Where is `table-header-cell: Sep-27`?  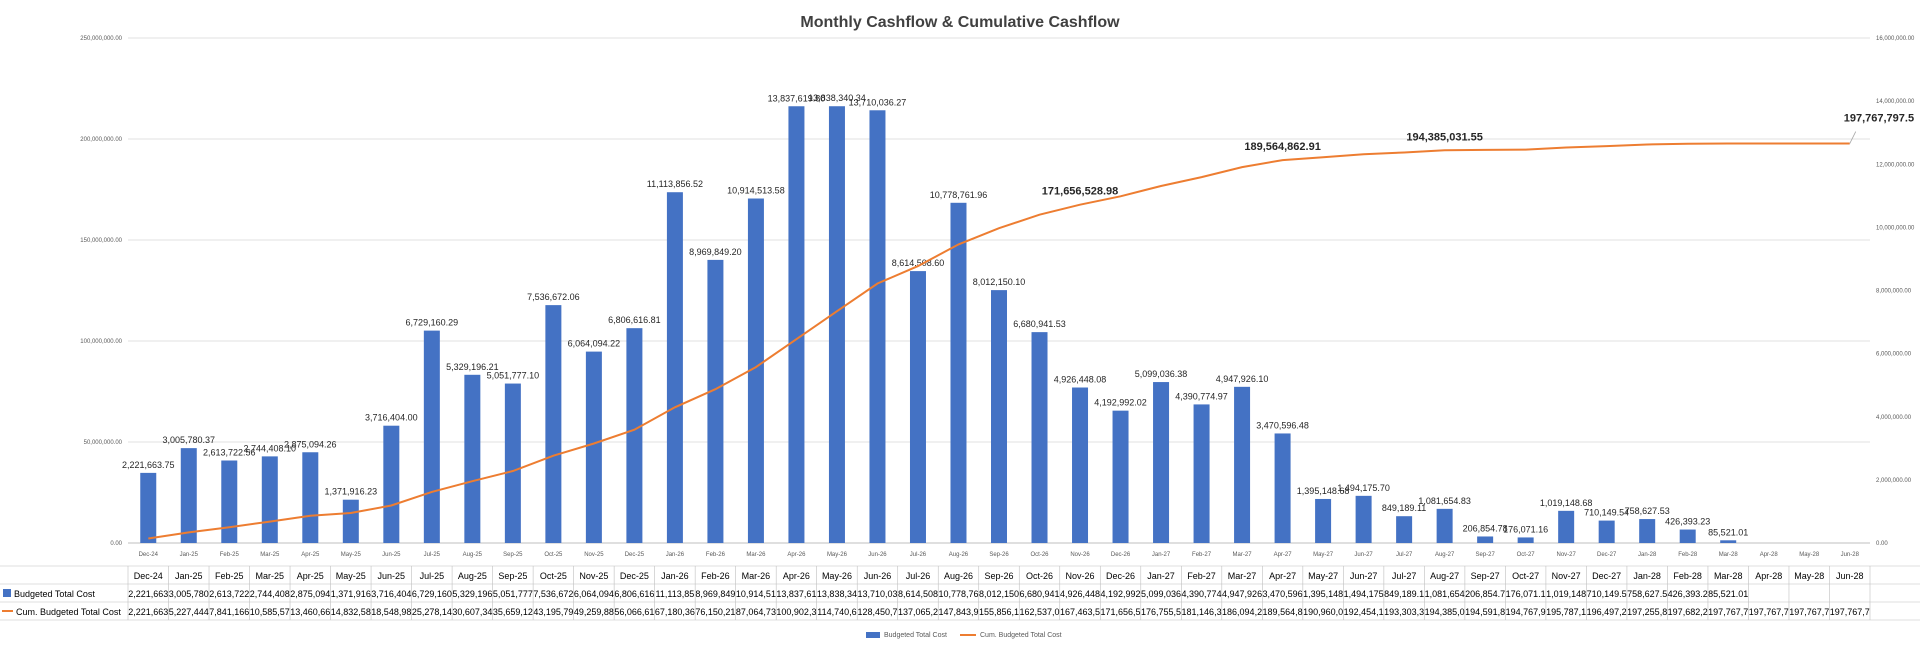
table-header-cell: Sep-27 is located at coordinates (1485, 576).